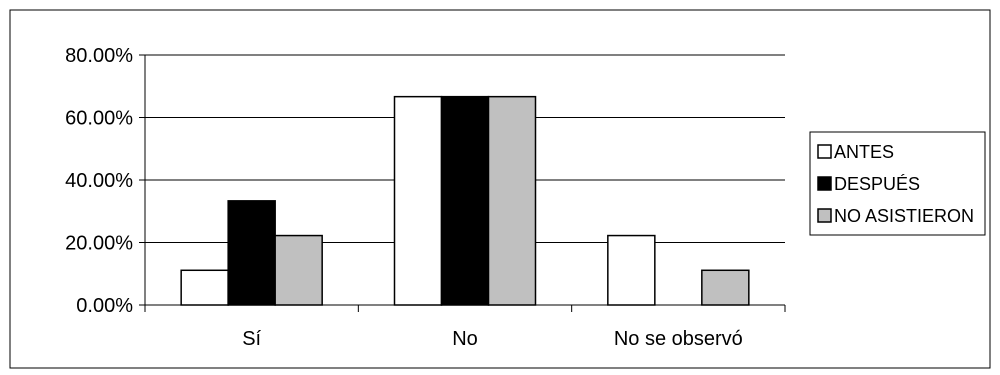 The width and height of the screenshot is (1000, 375). What do you see at coordinates (904, 216) in the screenshot?
I see `legend-label: NO ASISTIERON` at bounding box center [904, 216].